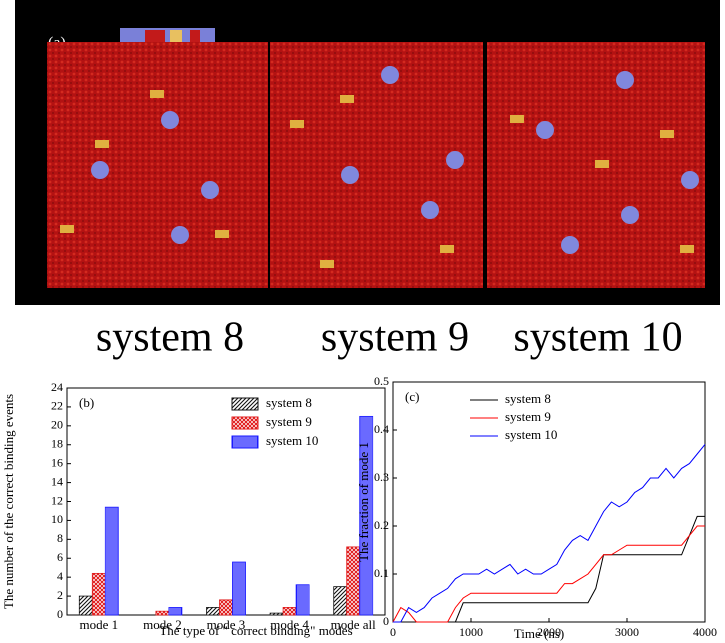 This screenshot has height=643, width=725. What do you see at coordinates (395, 338) in the screenshot?
I see `caption: system 9` at bounding box center [395, 338].